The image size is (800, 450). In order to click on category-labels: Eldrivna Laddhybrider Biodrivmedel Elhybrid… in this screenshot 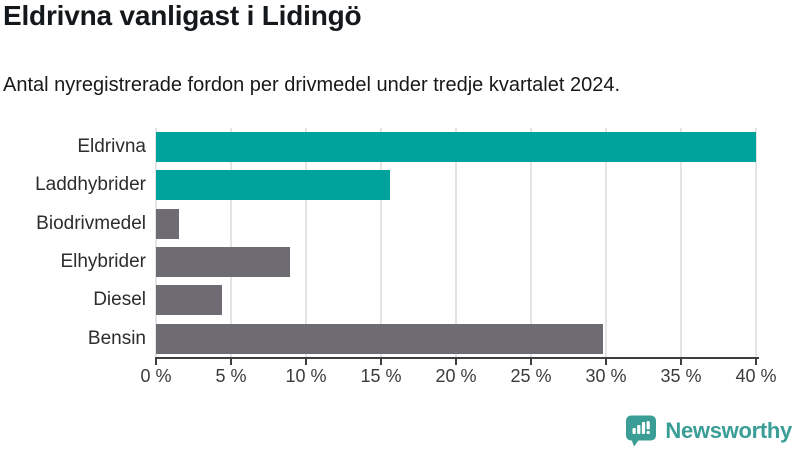, I will do `click(73, 243)`.